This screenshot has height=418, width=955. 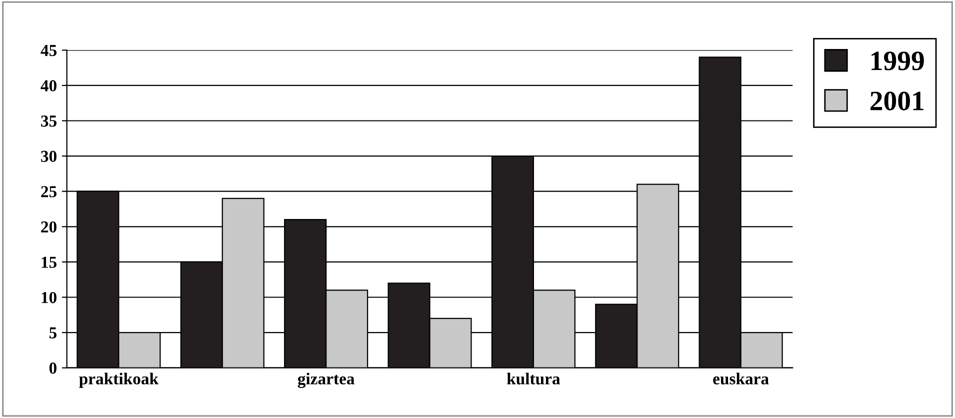 What do you see at coordinates (48, 86) in the screenshot?
I see `y-tick-label: 40` at bounding box center [48, 86].